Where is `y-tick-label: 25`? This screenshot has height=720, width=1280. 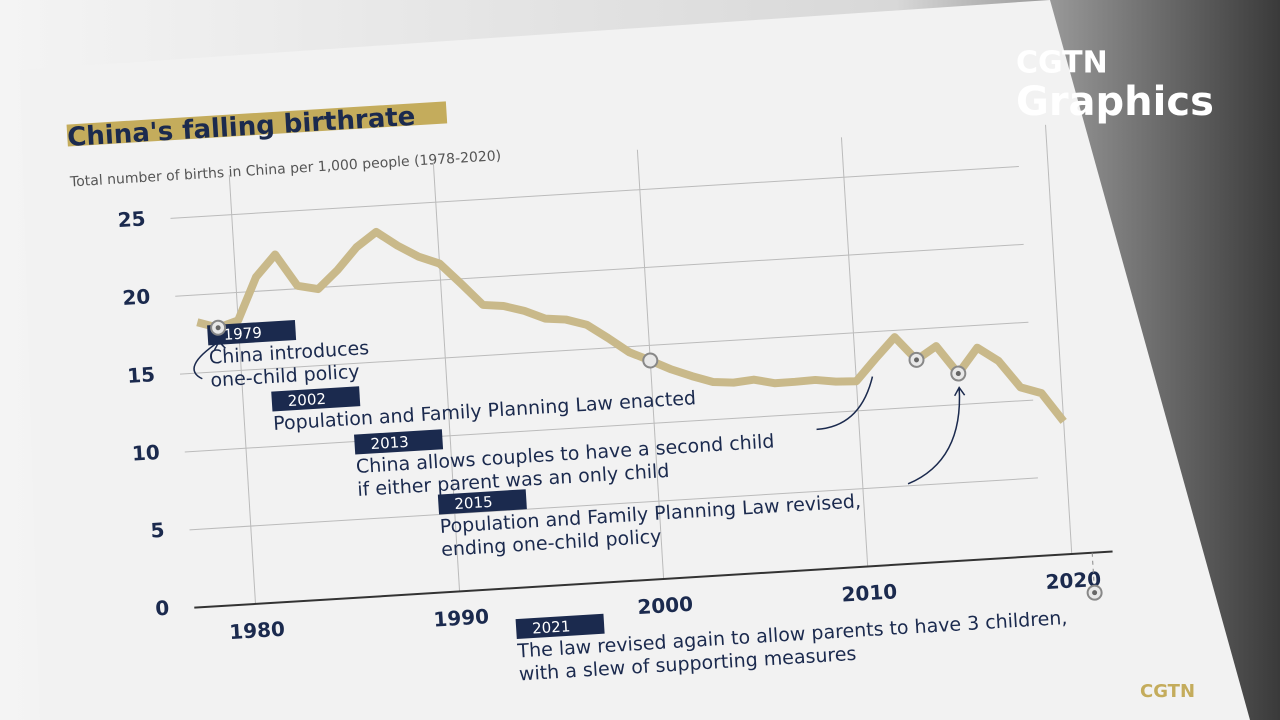 y-tick-label: 25 is located at coordinates (131, 219).